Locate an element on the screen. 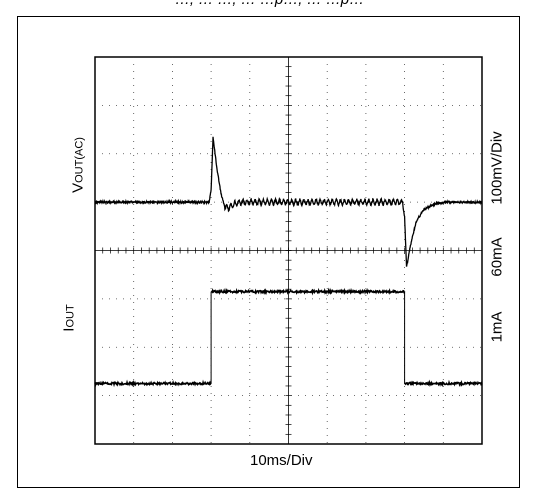  iout-label: IOUT is located at coordinates (69, 317).